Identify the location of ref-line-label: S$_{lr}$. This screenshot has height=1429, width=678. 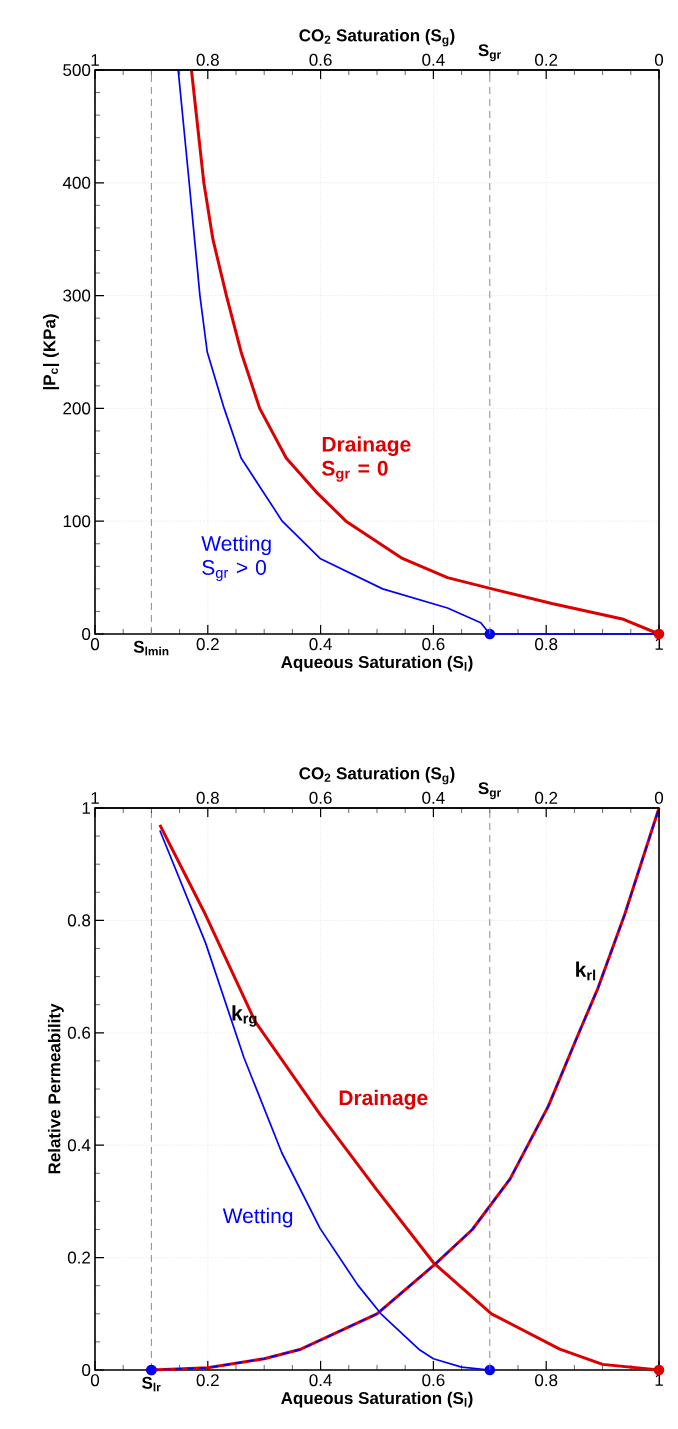
(151, 1384).